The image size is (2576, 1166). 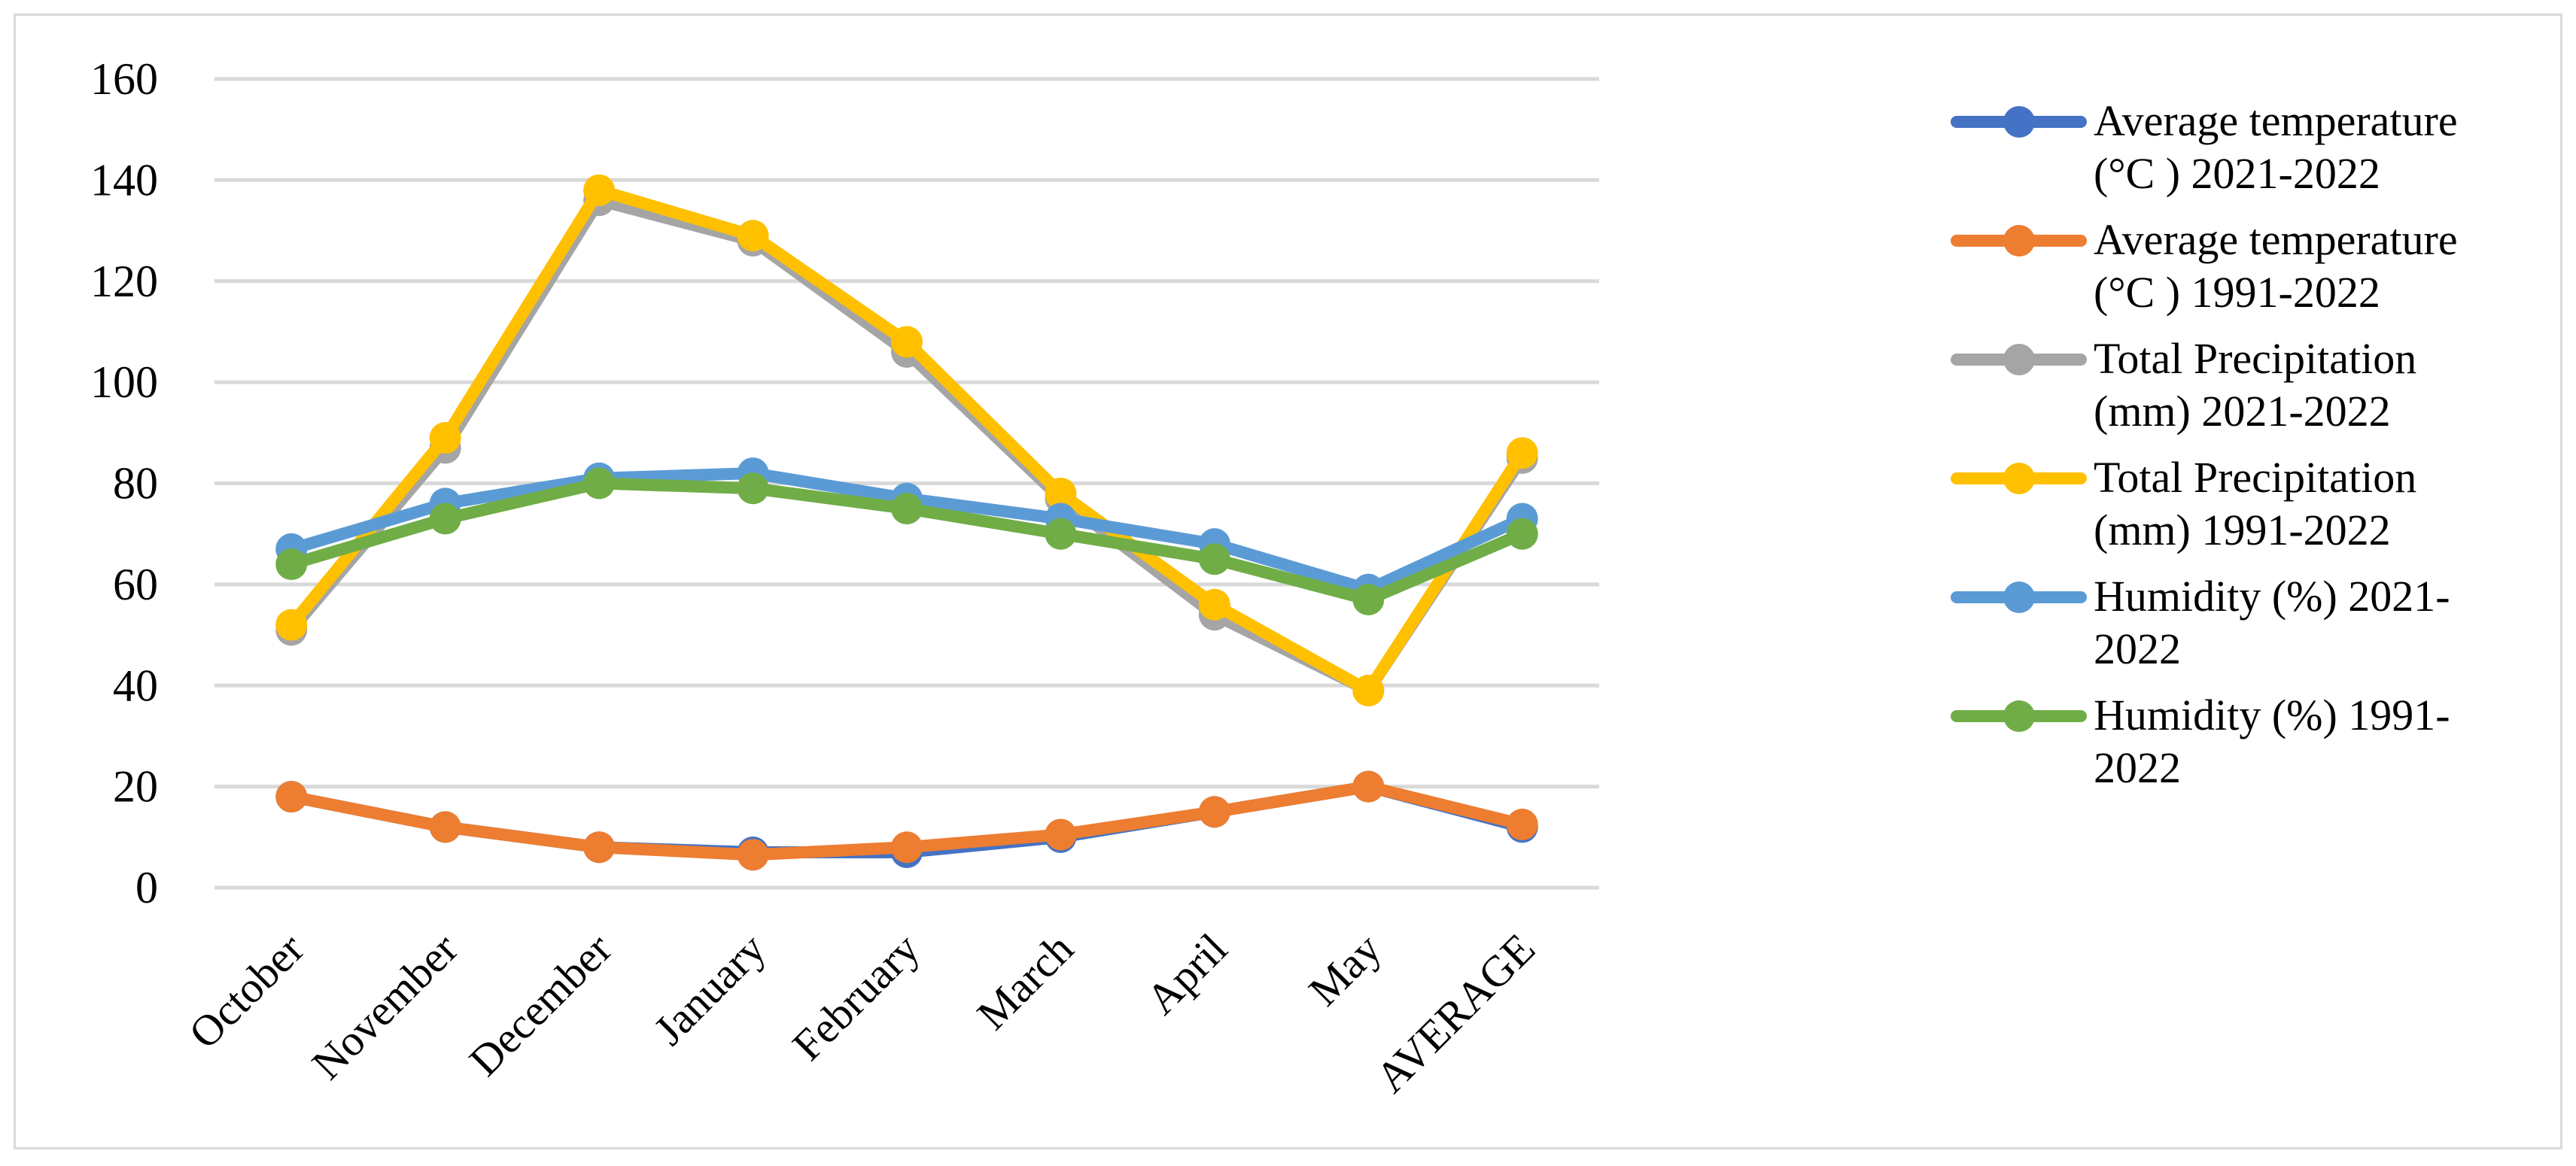 I want to click on x-tick-label: AVERAGE, so click(x=1455, y=1013).